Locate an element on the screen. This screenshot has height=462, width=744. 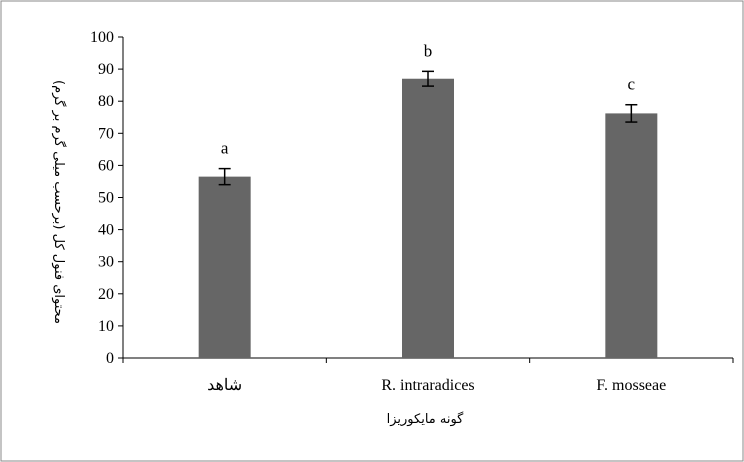
y-tick-label: 80 is located at coordinates (106, 101).